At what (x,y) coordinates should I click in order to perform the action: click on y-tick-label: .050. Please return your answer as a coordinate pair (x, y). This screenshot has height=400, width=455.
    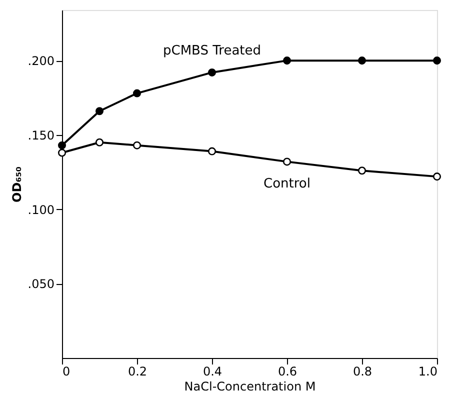
    Looking at the image, I should click on (41, 284).